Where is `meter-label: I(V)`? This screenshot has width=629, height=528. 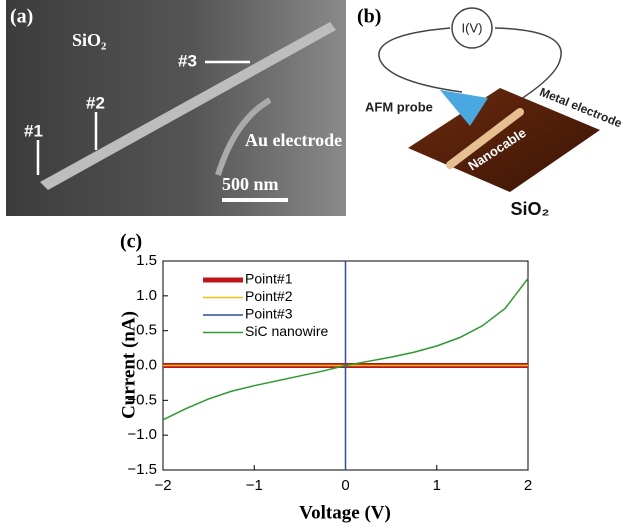
meter-label: I(V) is located at coordinates (472, 27).